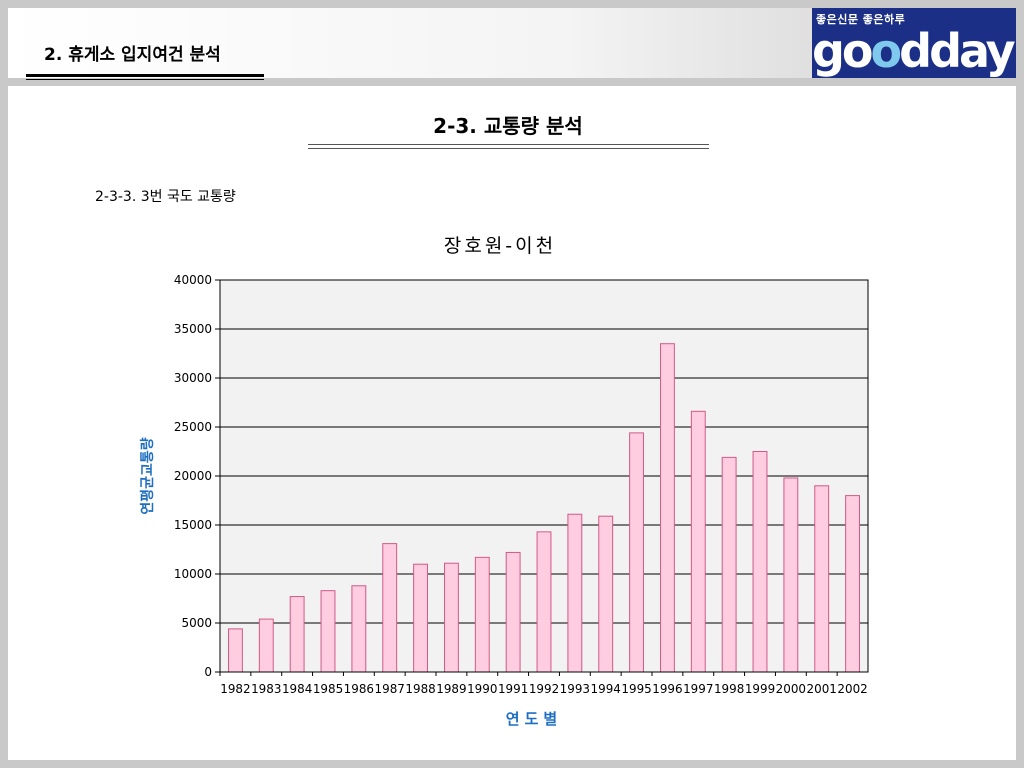 This screenshot has height=768, width=1024. What do you see at coordinates (145, 79) in the screenshot?
I see `section-underline-thin` at bounding box center [145, 79].